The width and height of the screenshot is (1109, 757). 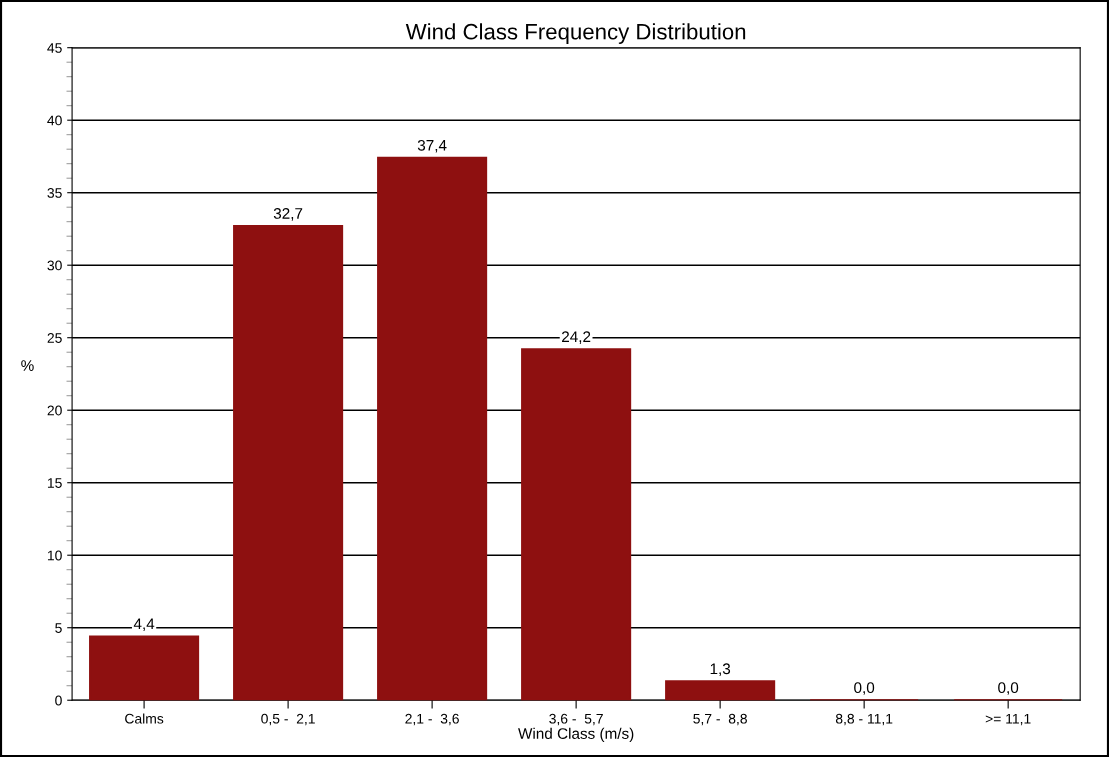 I want to click on x-tick-label: >= 11,1, so click(x=1008, y=719).